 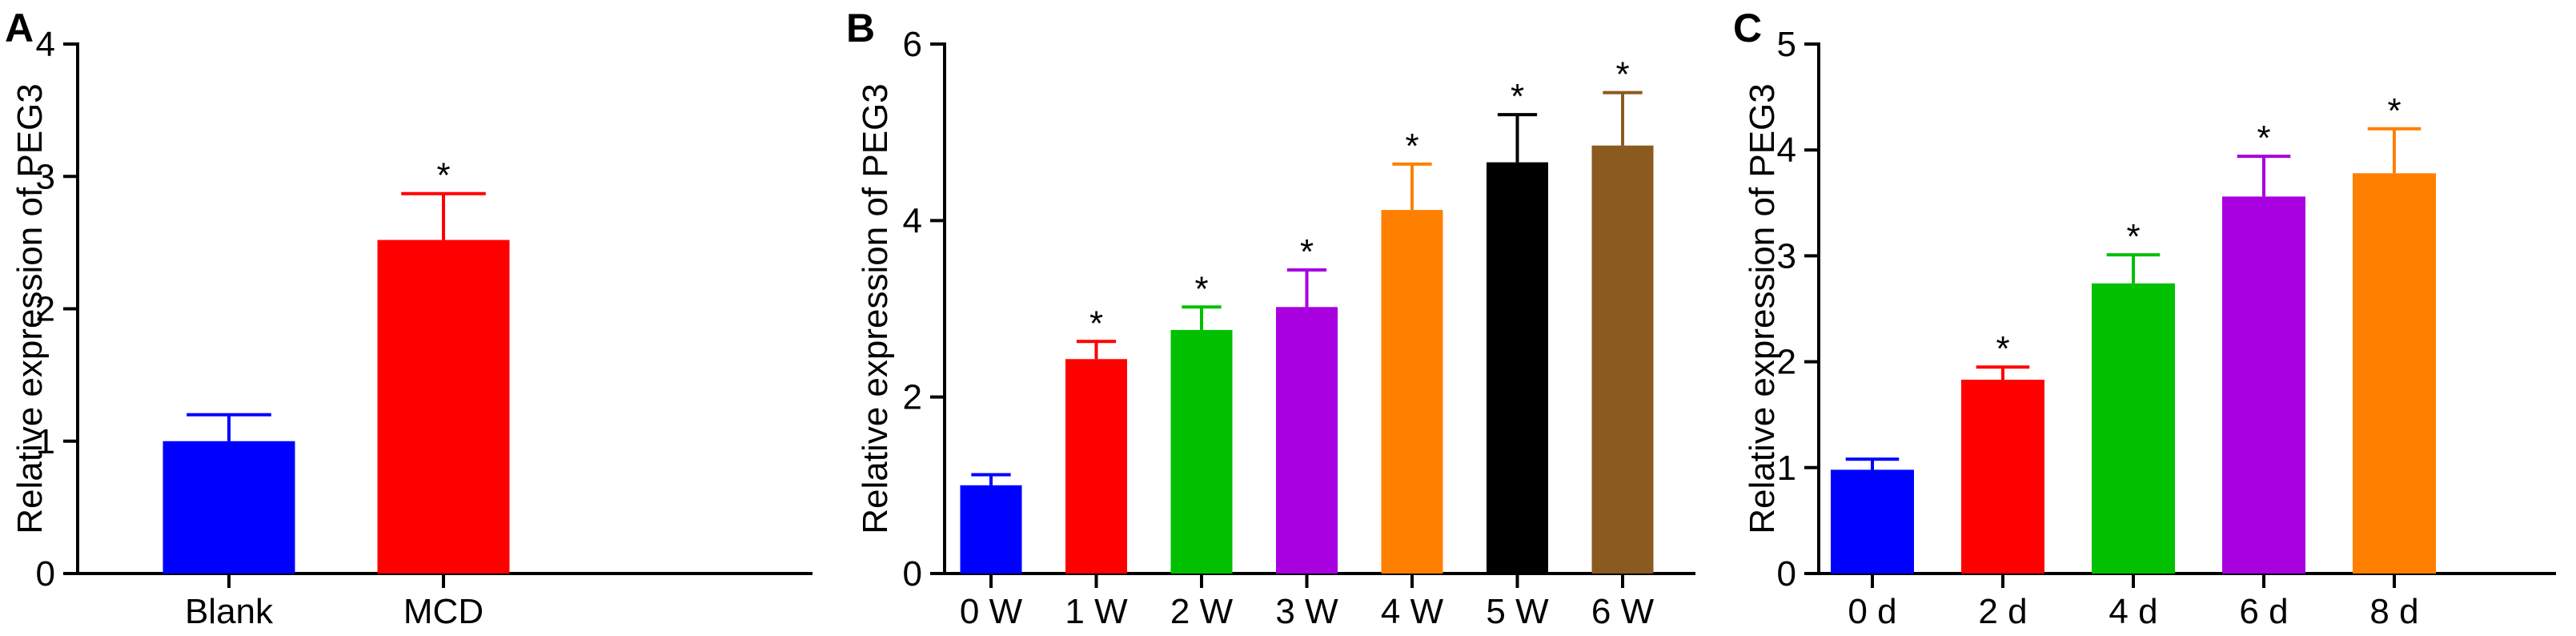 I want to click on x-tick-label: 2 d, so click(x=2003, y=611).